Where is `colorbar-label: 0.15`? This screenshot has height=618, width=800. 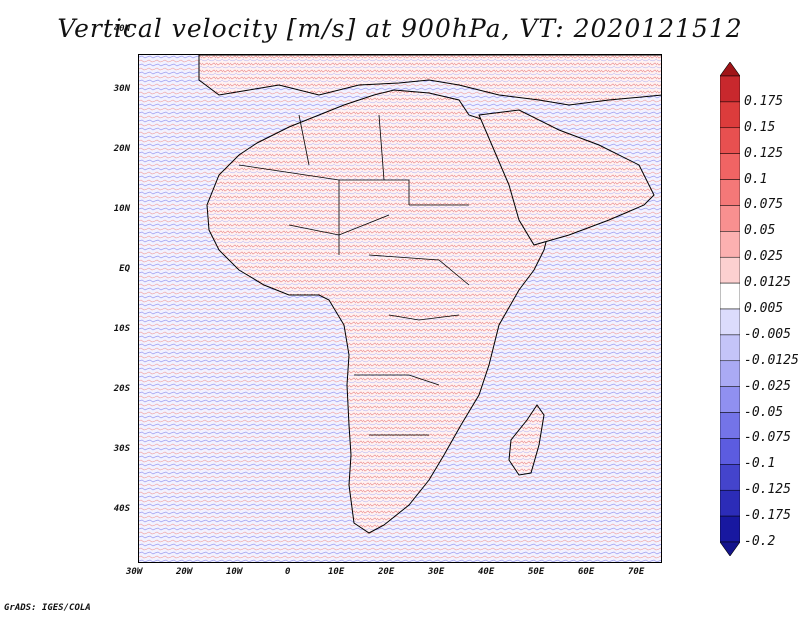
colorbar-label: 0.15 is located at coordinates (760, 127).